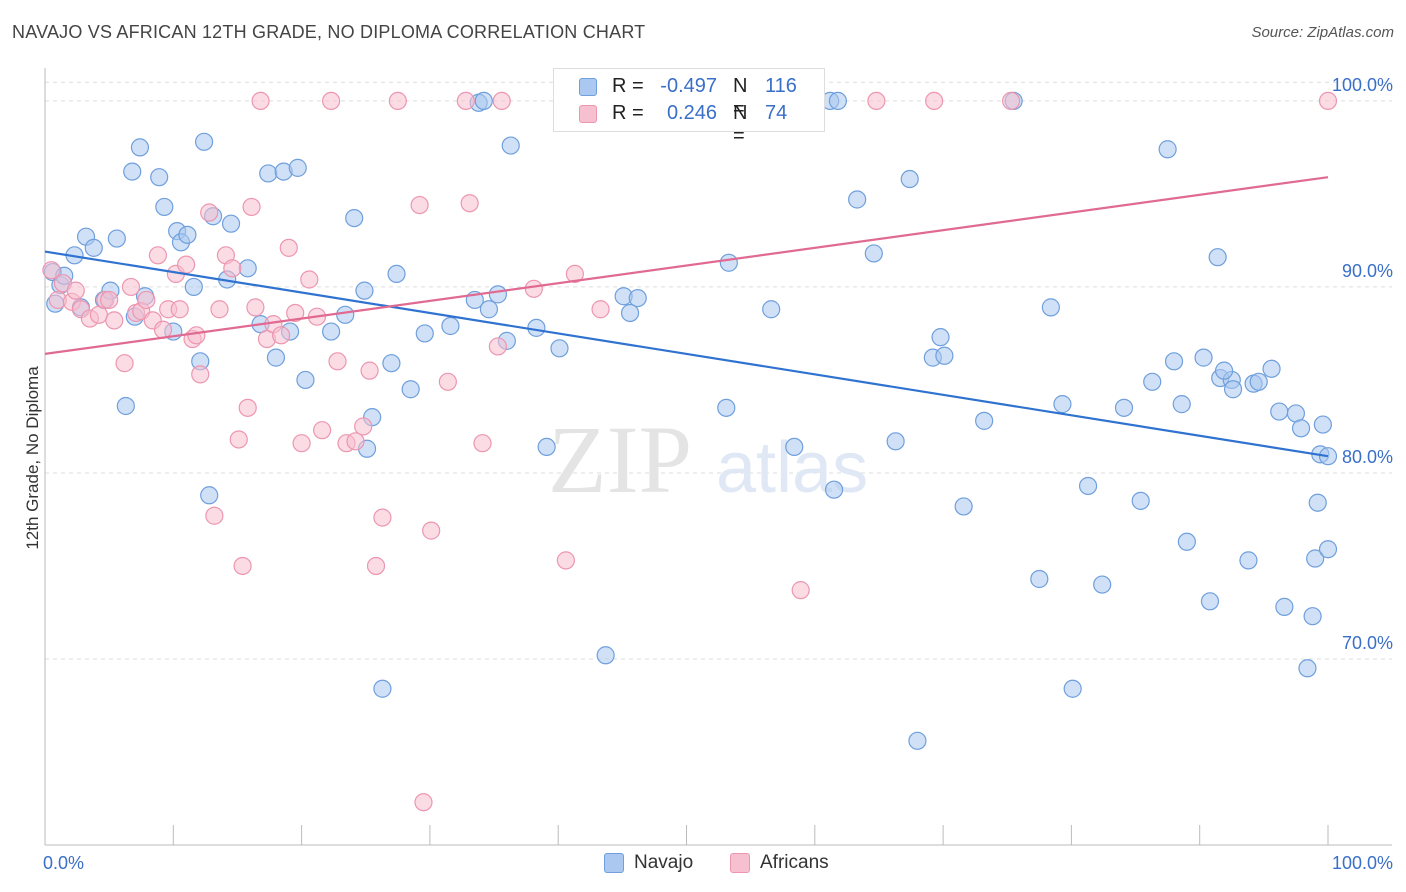  Describe the element at coordinates (708, 459) in the screenshot. I see `watermark: ZIP atlas` at that location.